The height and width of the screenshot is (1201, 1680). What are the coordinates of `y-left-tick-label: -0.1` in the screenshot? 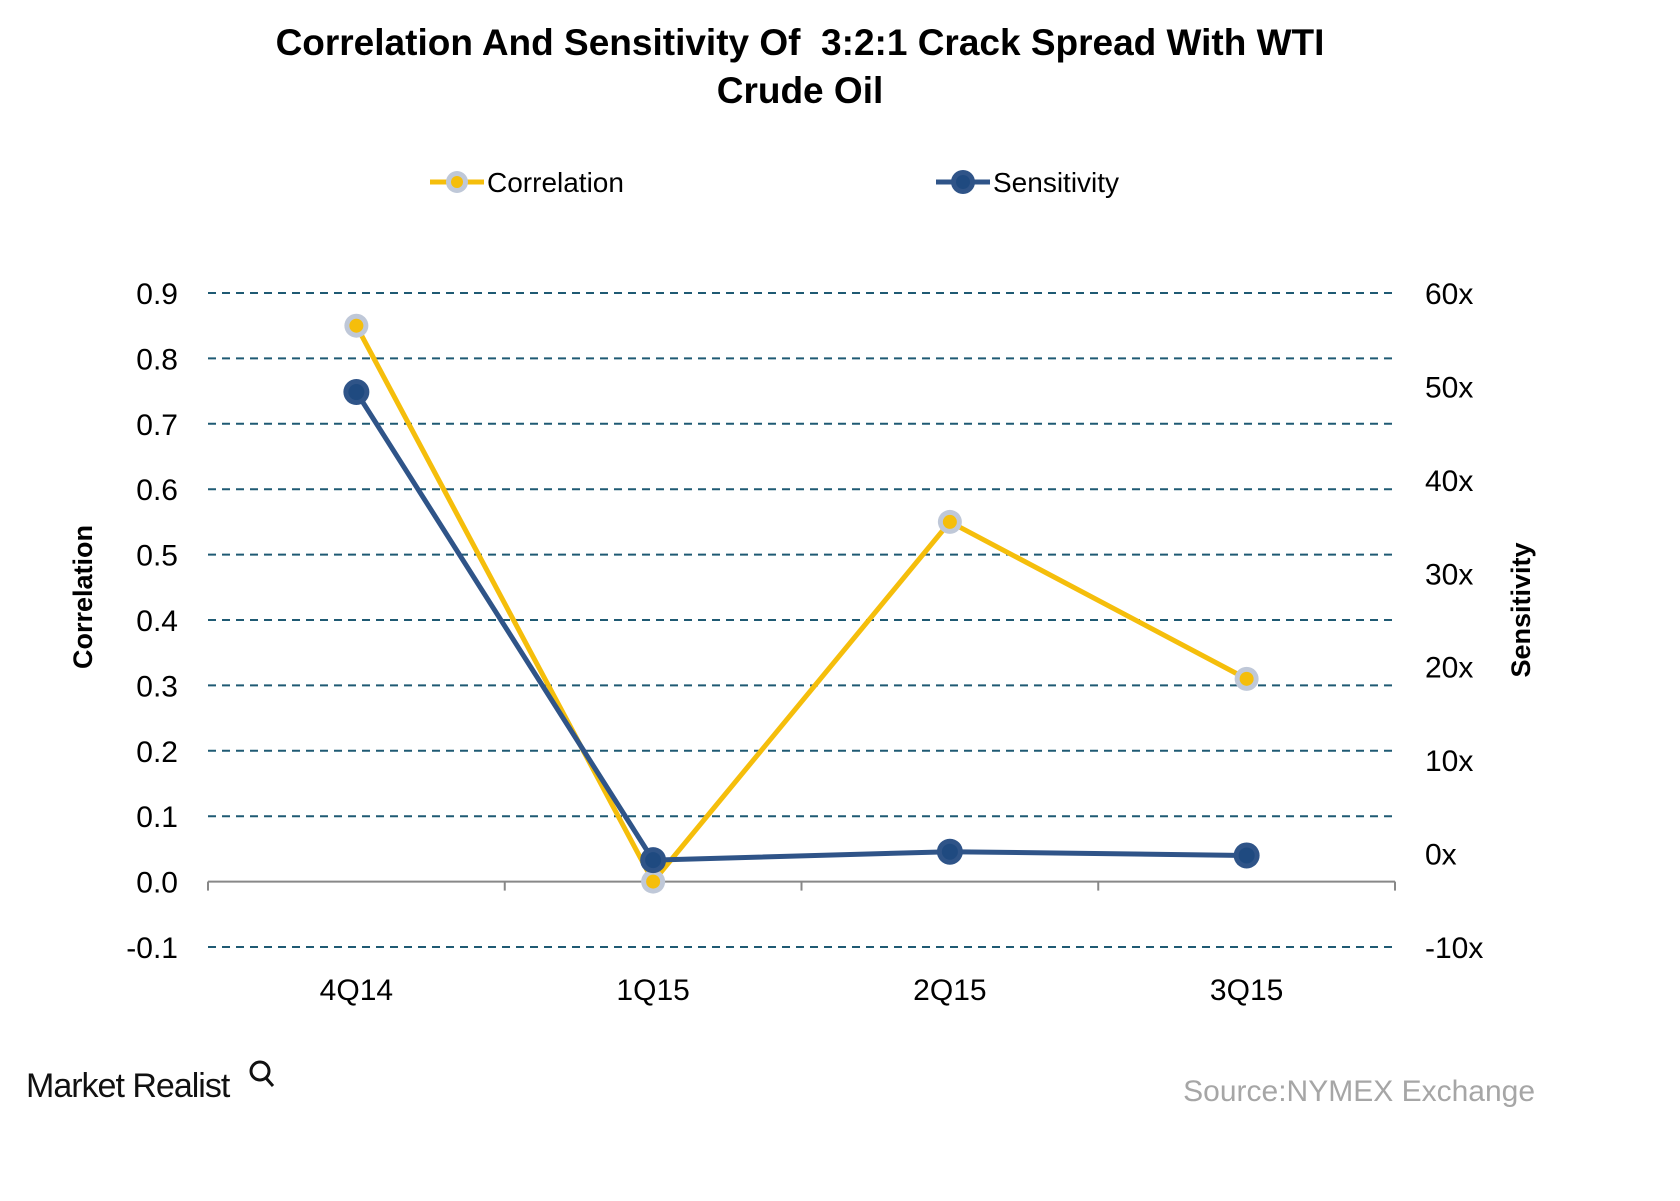 It's located at (152, 948).